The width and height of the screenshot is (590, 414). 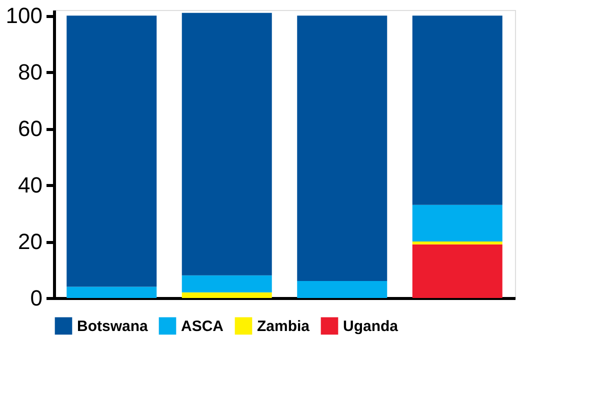 I want to click on legend-label: Zambia, so click(x=283, y=326).